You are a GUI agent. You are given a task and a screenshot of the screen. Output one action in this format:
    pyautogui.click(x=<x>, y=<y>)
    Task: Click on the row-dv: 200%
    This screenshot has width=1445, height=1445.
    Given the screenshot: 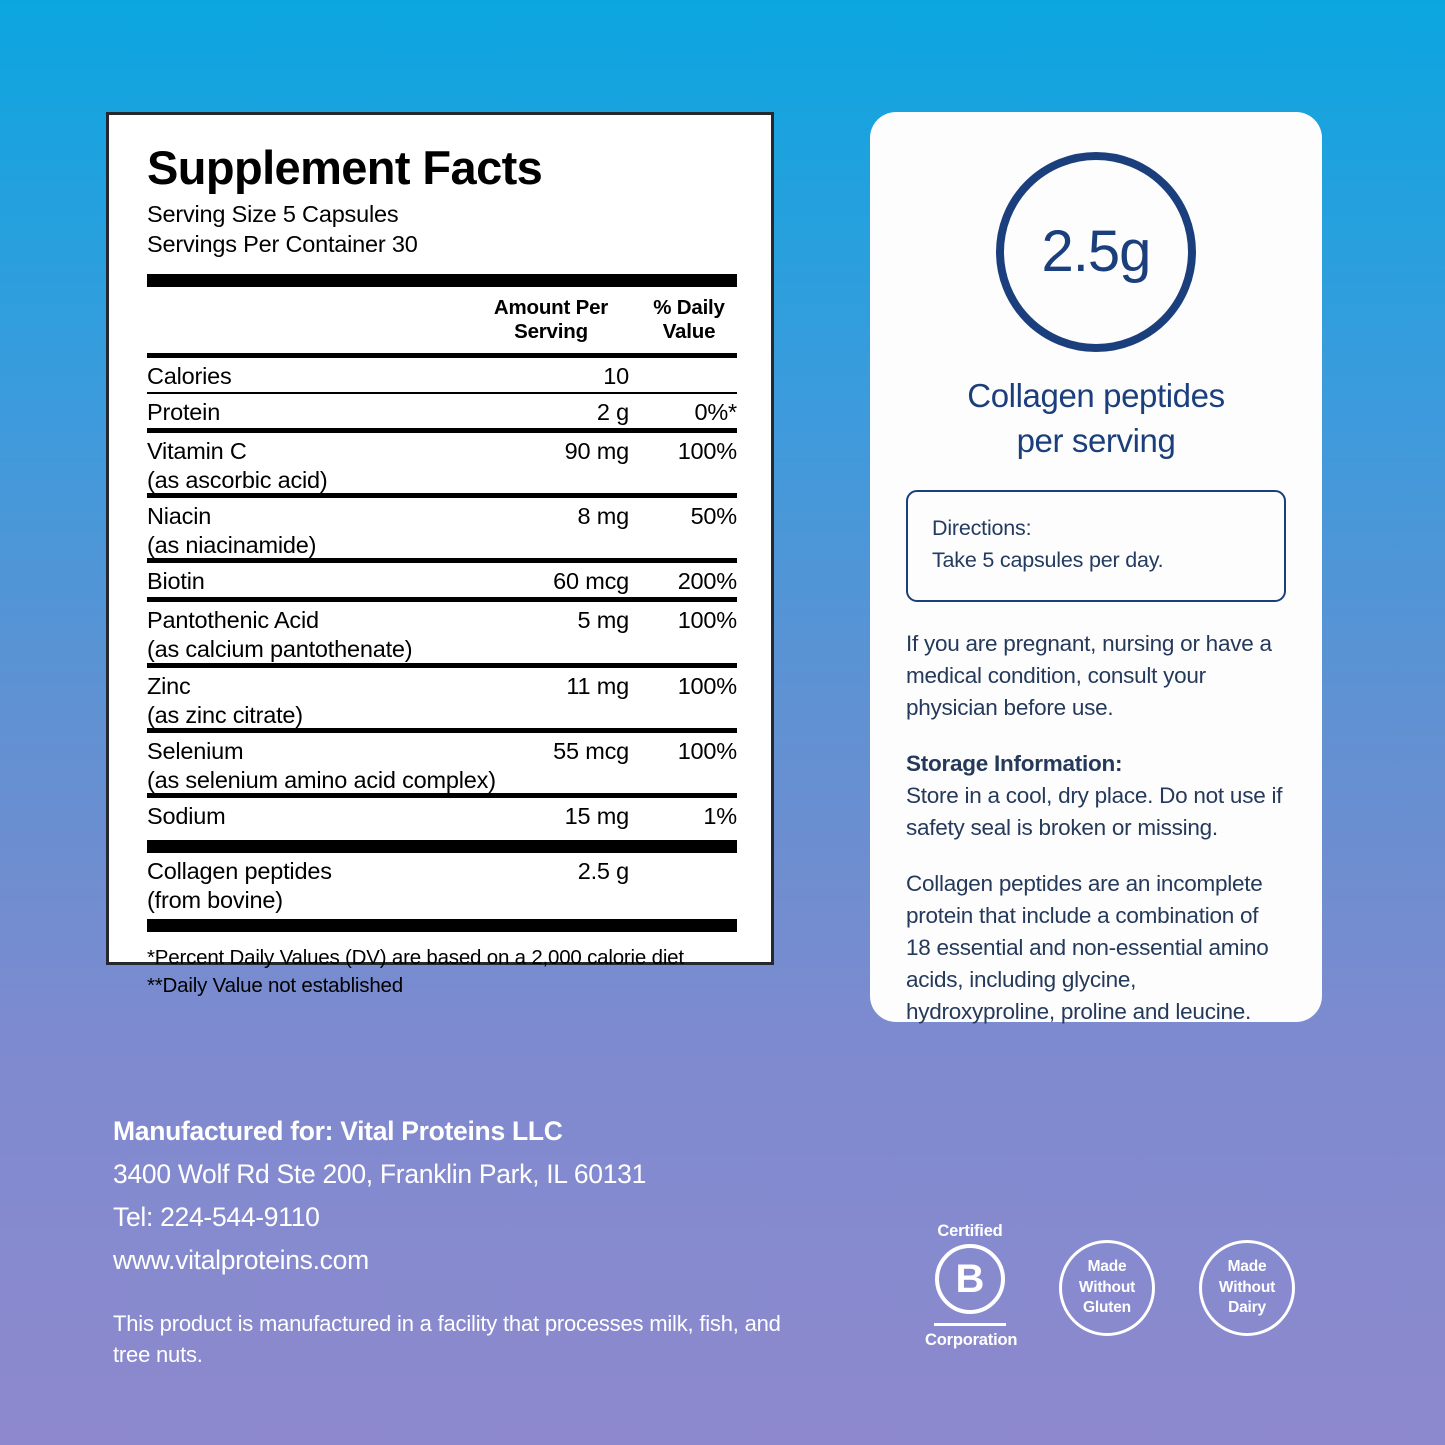 What is the action you would take?
    pyautogui.click(x=707, y=581)
    